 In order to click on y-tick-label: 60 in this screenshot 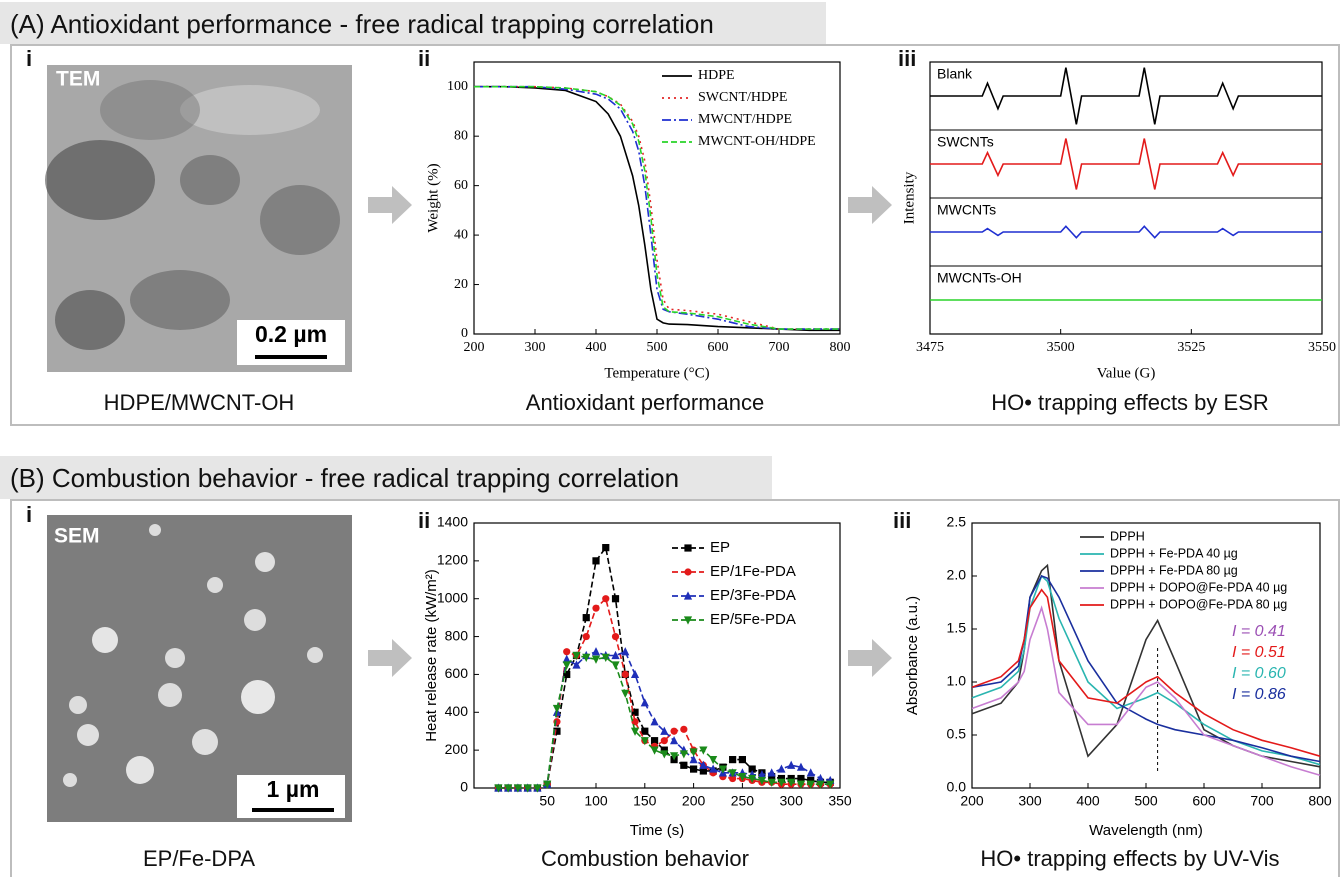, I will do `click(461, 185)`.